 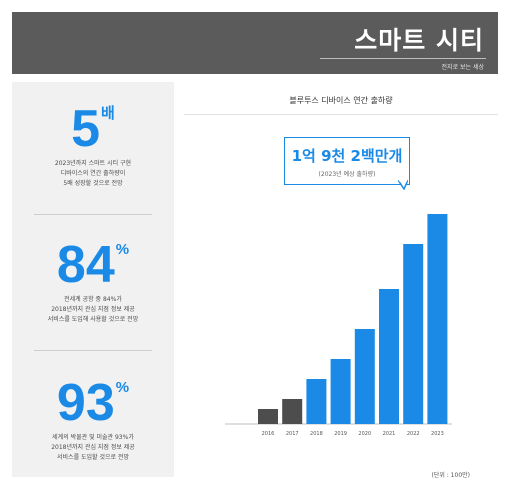 I want to click on bar-2016, so click(x=268, y=416).